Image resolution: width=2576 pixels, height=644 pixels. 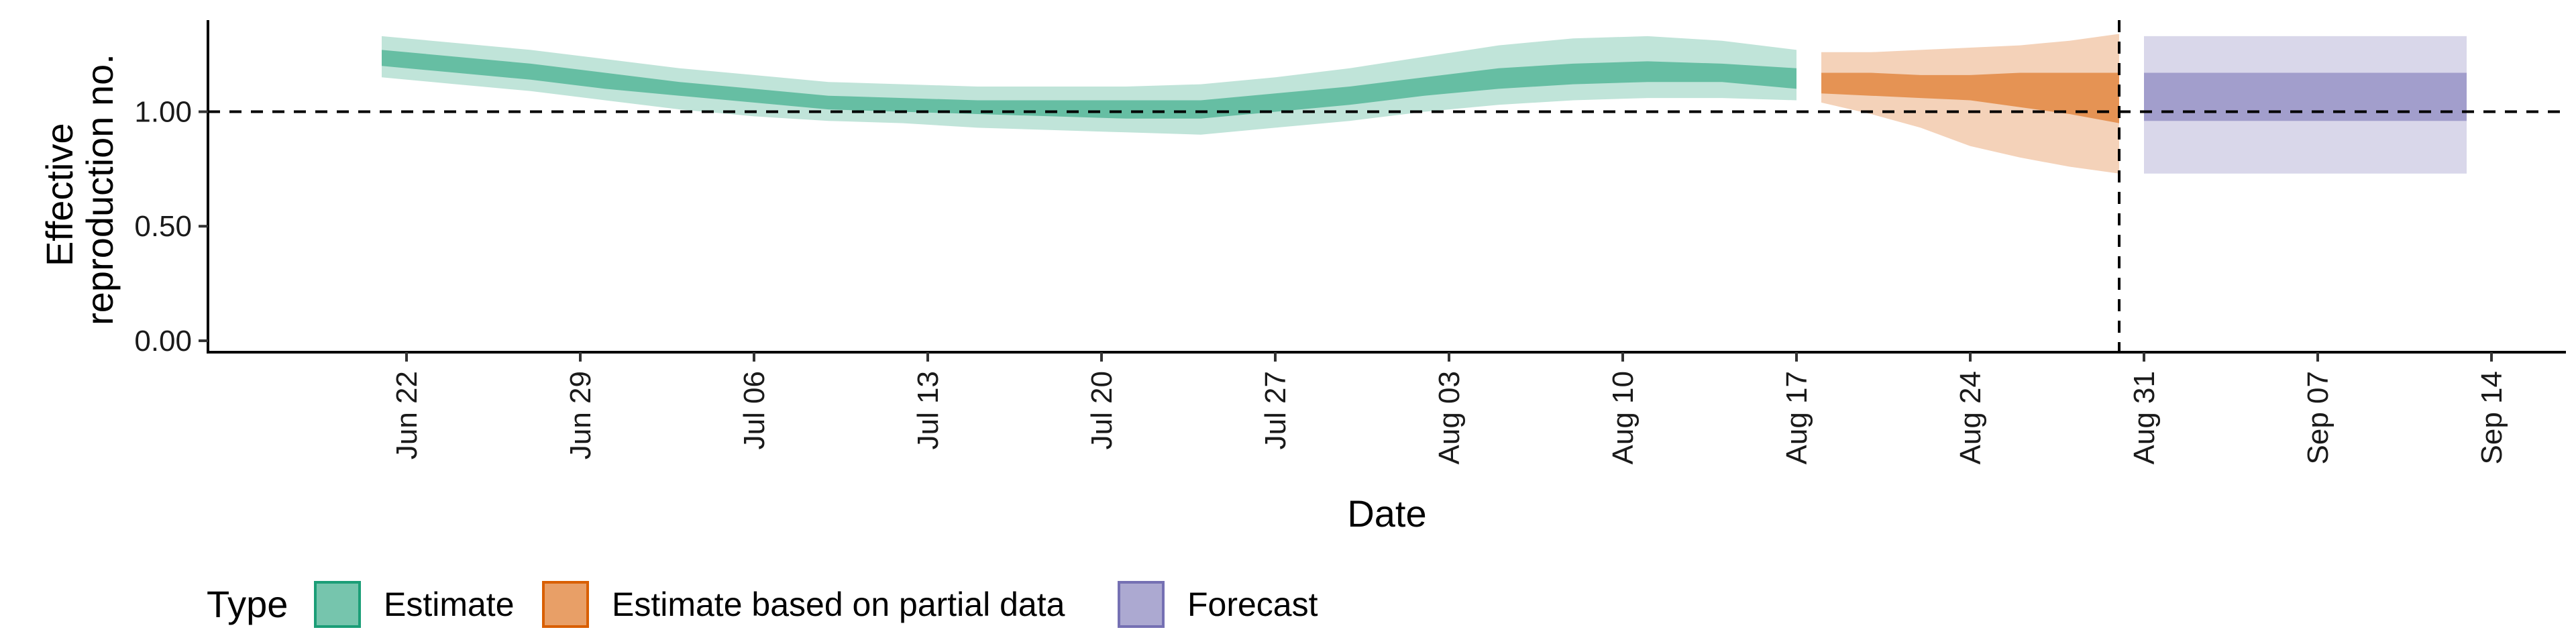 What do you see at coordinates (337, 604) in the screenshot?
I see `legend-swatch-estimate` at bounding box center [337, 604].